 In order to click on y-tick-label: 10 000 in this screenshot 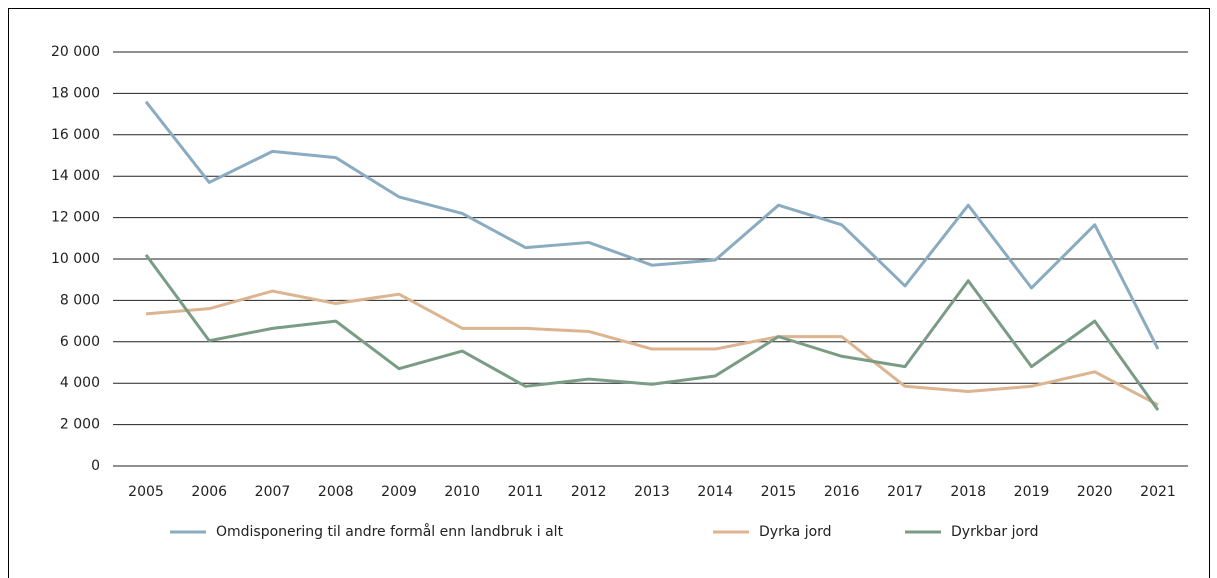, I will do `click(75, 259)`.